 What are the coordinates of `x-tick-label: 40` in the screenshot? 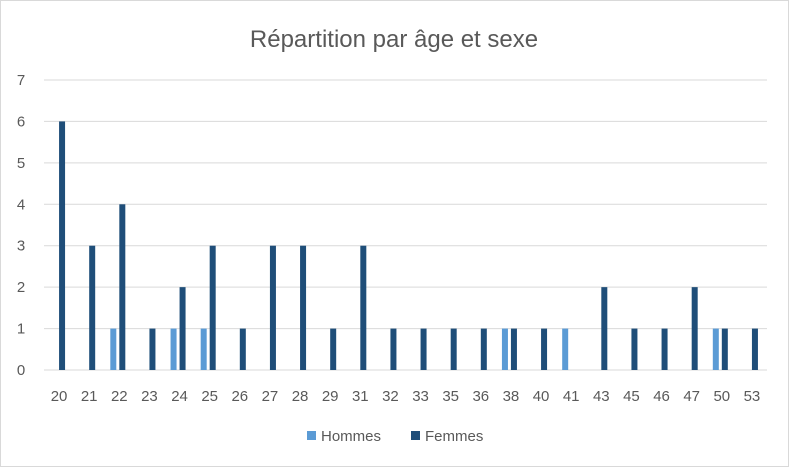 It's located at (541, 396).